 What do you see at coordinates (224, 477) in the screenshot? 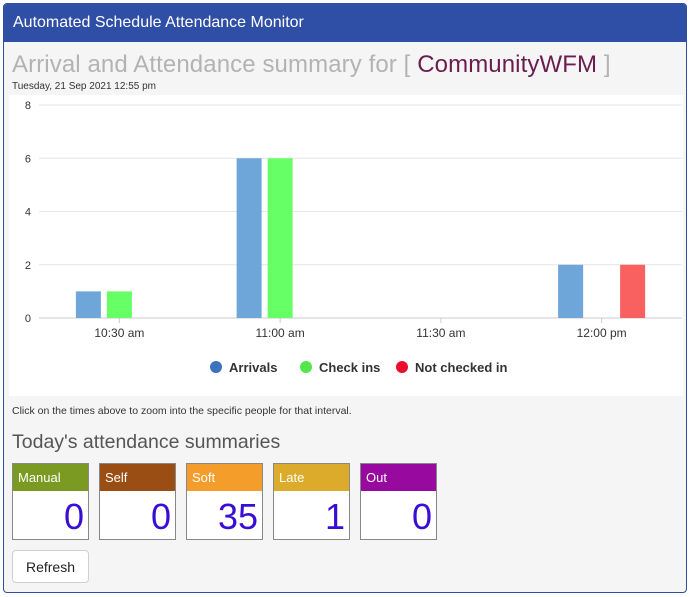
I see `summary-tile-label: Soft` at bounding box center [224, 477].